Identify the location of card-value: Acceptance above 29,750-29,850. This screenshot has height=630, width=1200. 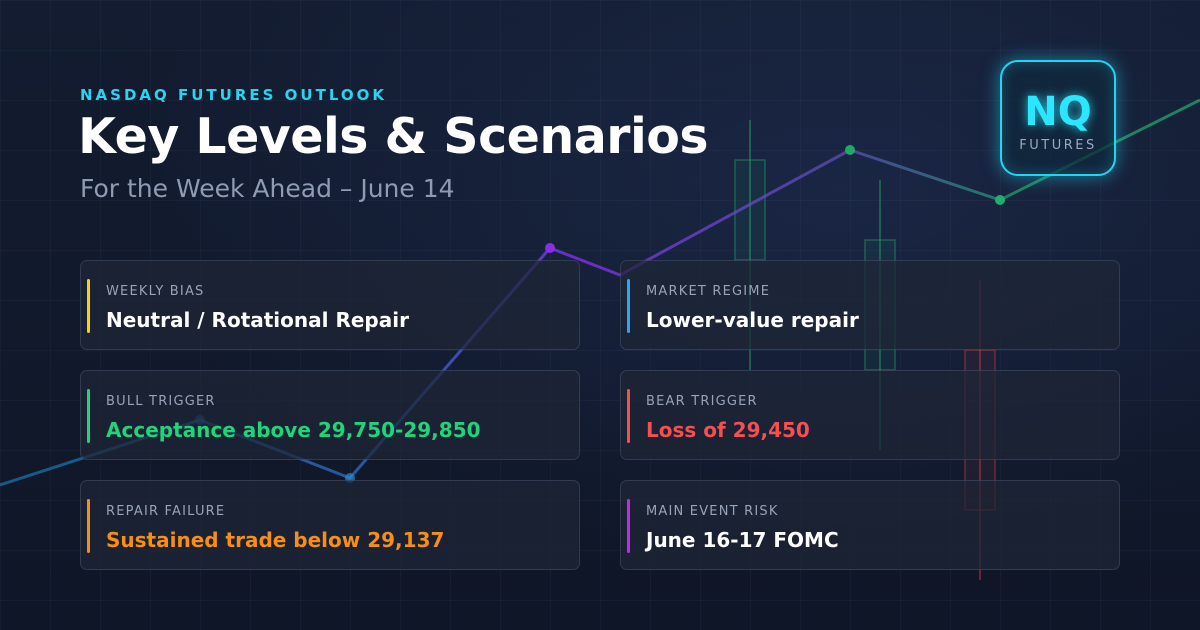
(293, 430).